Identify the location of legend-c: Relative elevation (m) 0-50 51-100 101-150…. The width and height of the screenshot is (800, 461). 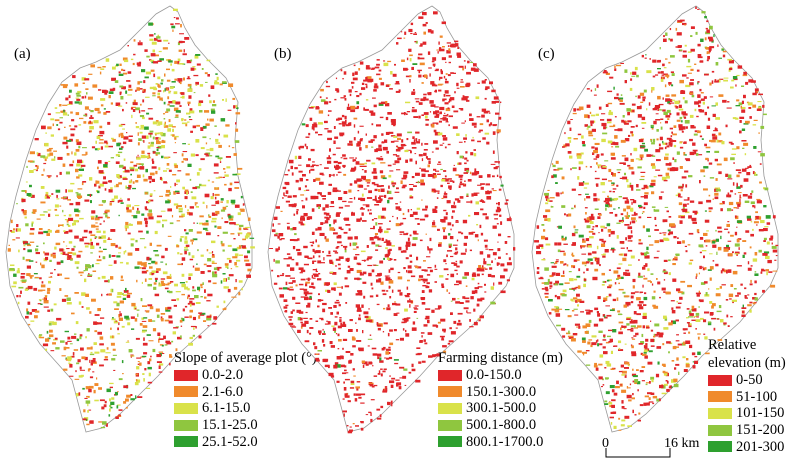
(747, 395).